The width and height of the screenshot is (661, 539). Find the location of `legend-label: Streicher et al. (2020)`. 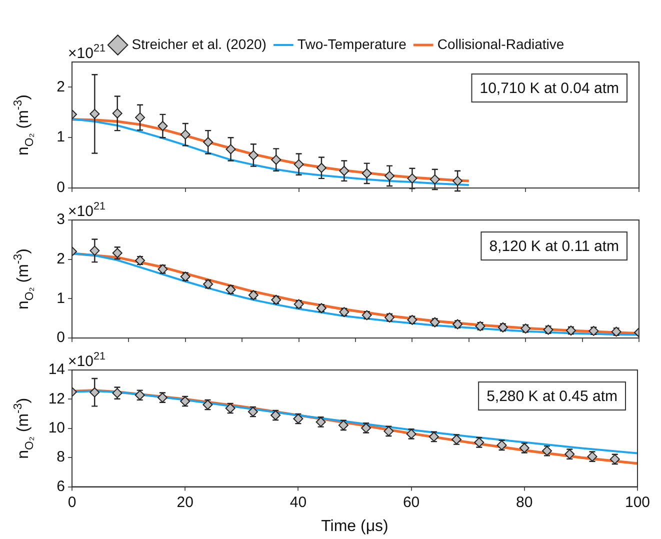

legend-label: Streicher et al. (2020) is located at coordinates (199, 44).